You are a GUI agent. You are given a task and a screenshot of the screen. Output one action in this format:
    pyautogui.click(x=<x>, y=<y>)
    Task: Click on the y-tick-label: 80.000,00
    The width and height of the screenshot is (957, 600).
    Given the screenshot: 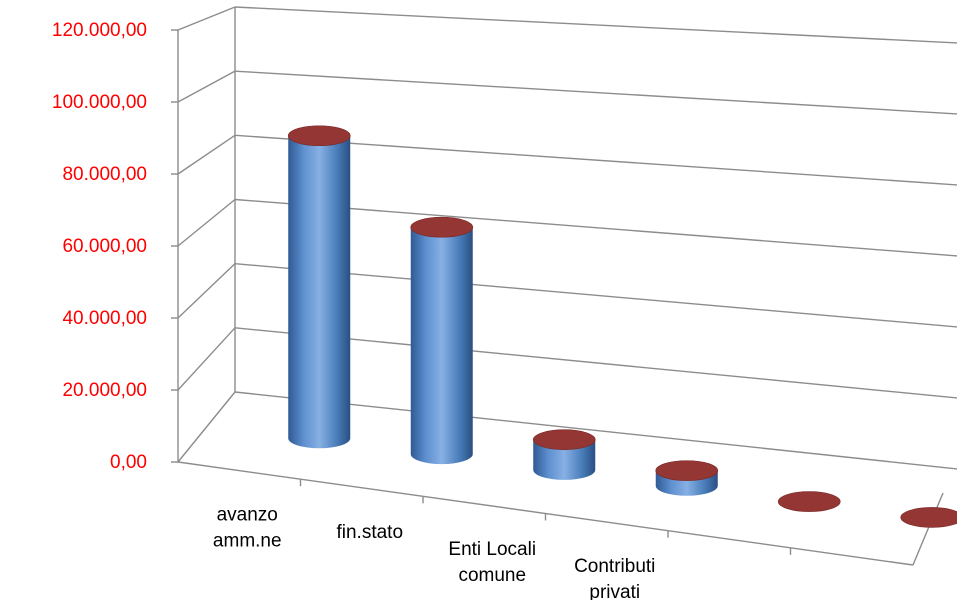 What is the action you would take?
    pyautogui.click(x=104, y=174)
    